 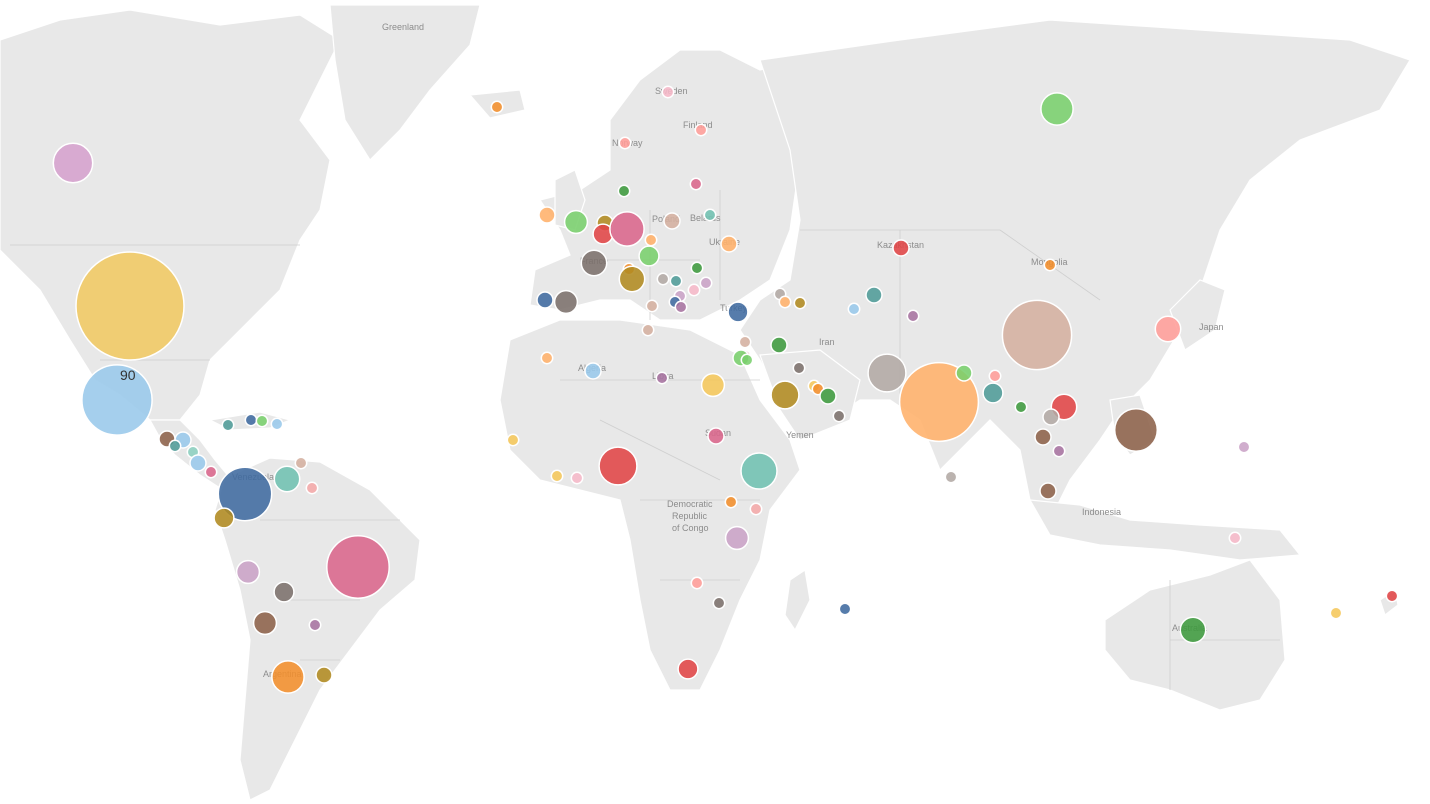 I want to click on bubble-mark: Kenya, so click(x=756, y=509).